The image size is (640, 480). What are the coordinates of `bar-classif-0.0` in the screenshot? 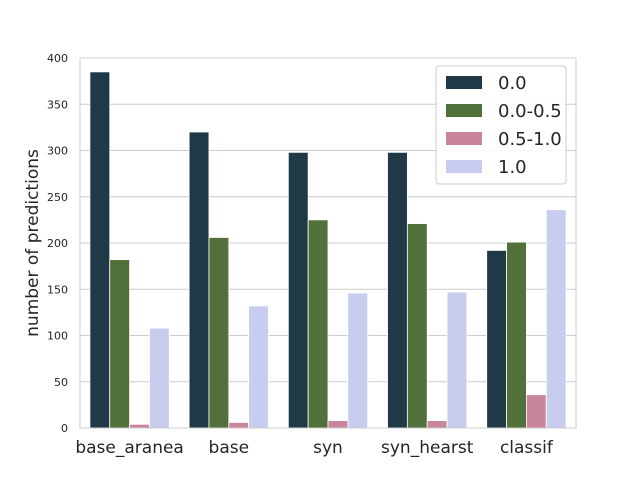 It's located at (496, 339).